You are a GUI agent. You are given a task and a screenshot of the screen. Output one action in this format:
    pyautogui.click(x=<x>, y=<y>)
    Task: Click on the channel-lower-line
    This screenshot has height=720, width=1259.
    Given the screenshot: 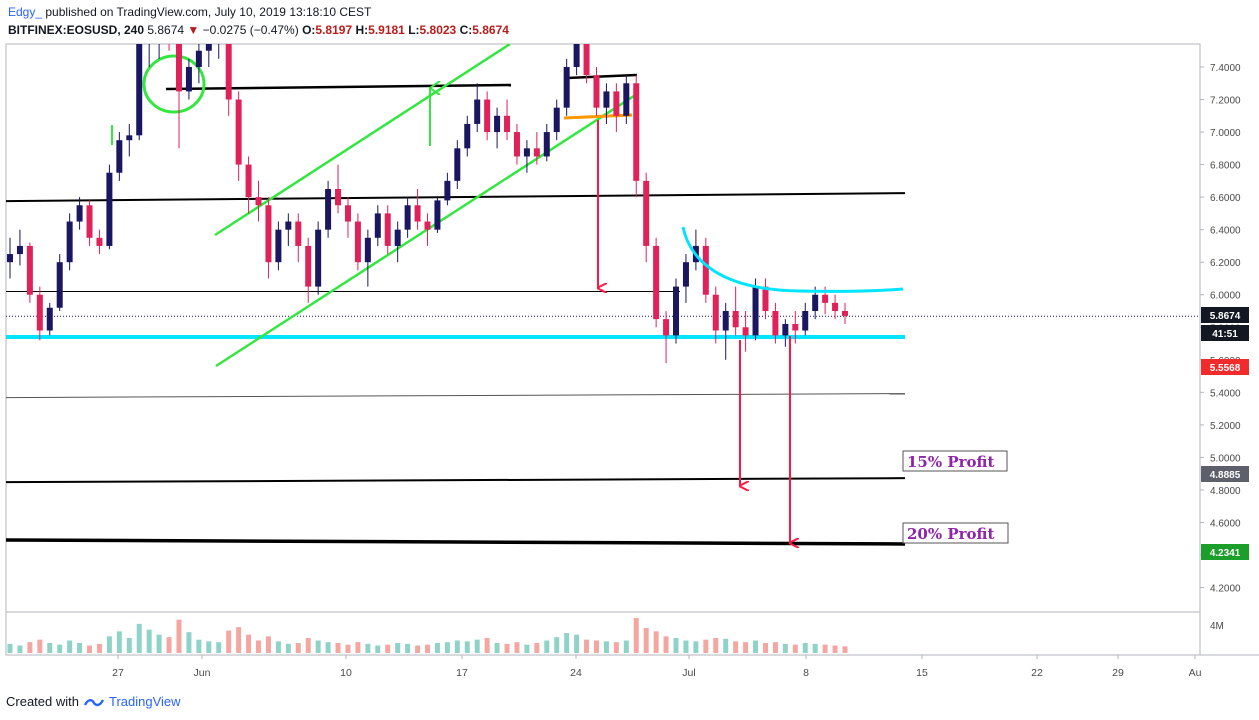 What is the action you would take?
    pyautogui.click(x=426, y=230)
    